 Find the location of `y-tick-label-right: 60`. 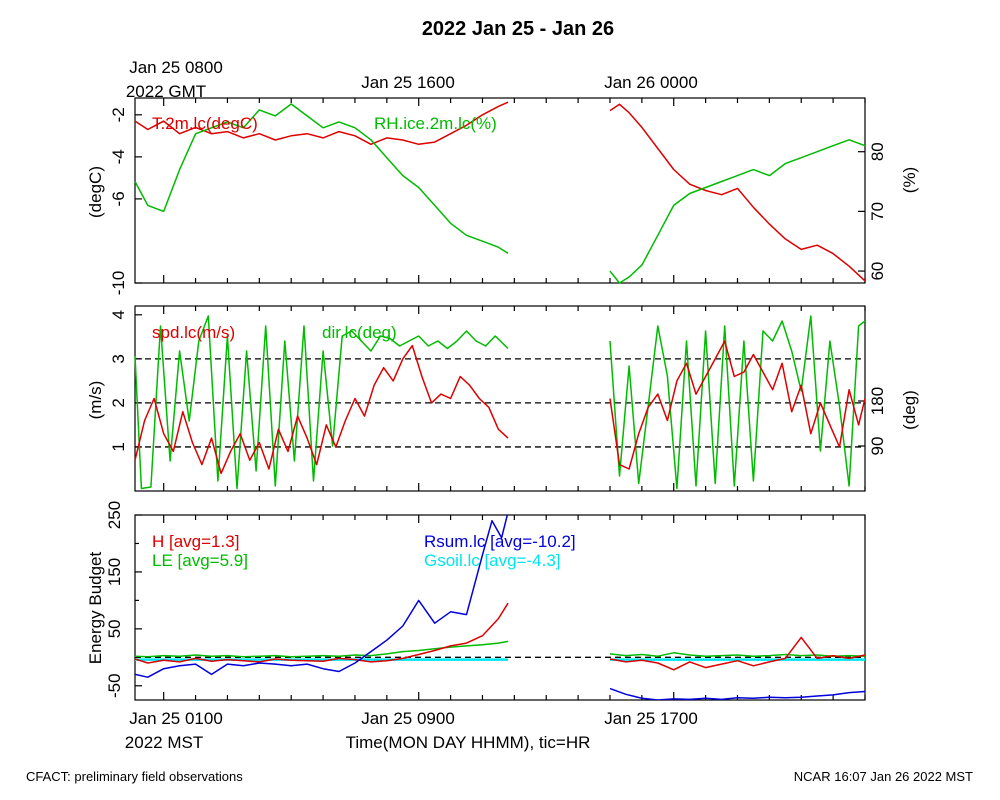

y-tick-label-right: 60 is located at coordinates (877, 271).